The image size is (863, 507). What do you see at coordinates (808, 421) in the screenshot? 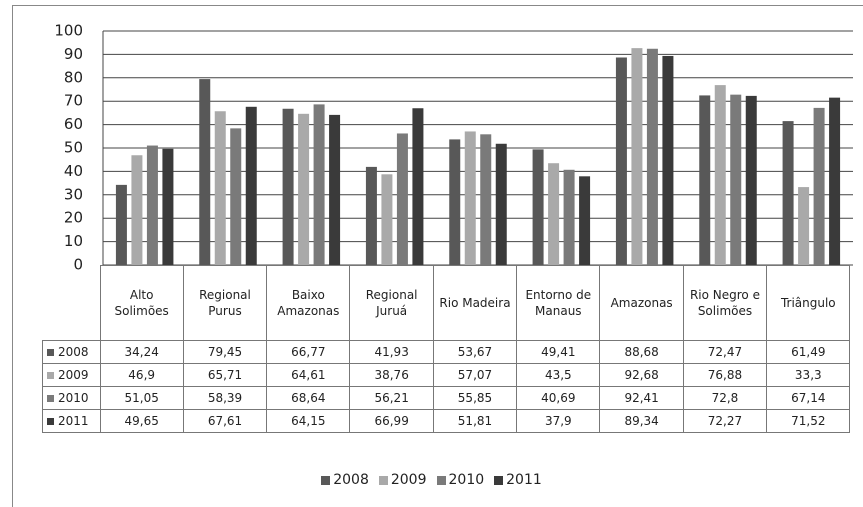
I see `table-value: 71,52` at bounding box center [808, 421].